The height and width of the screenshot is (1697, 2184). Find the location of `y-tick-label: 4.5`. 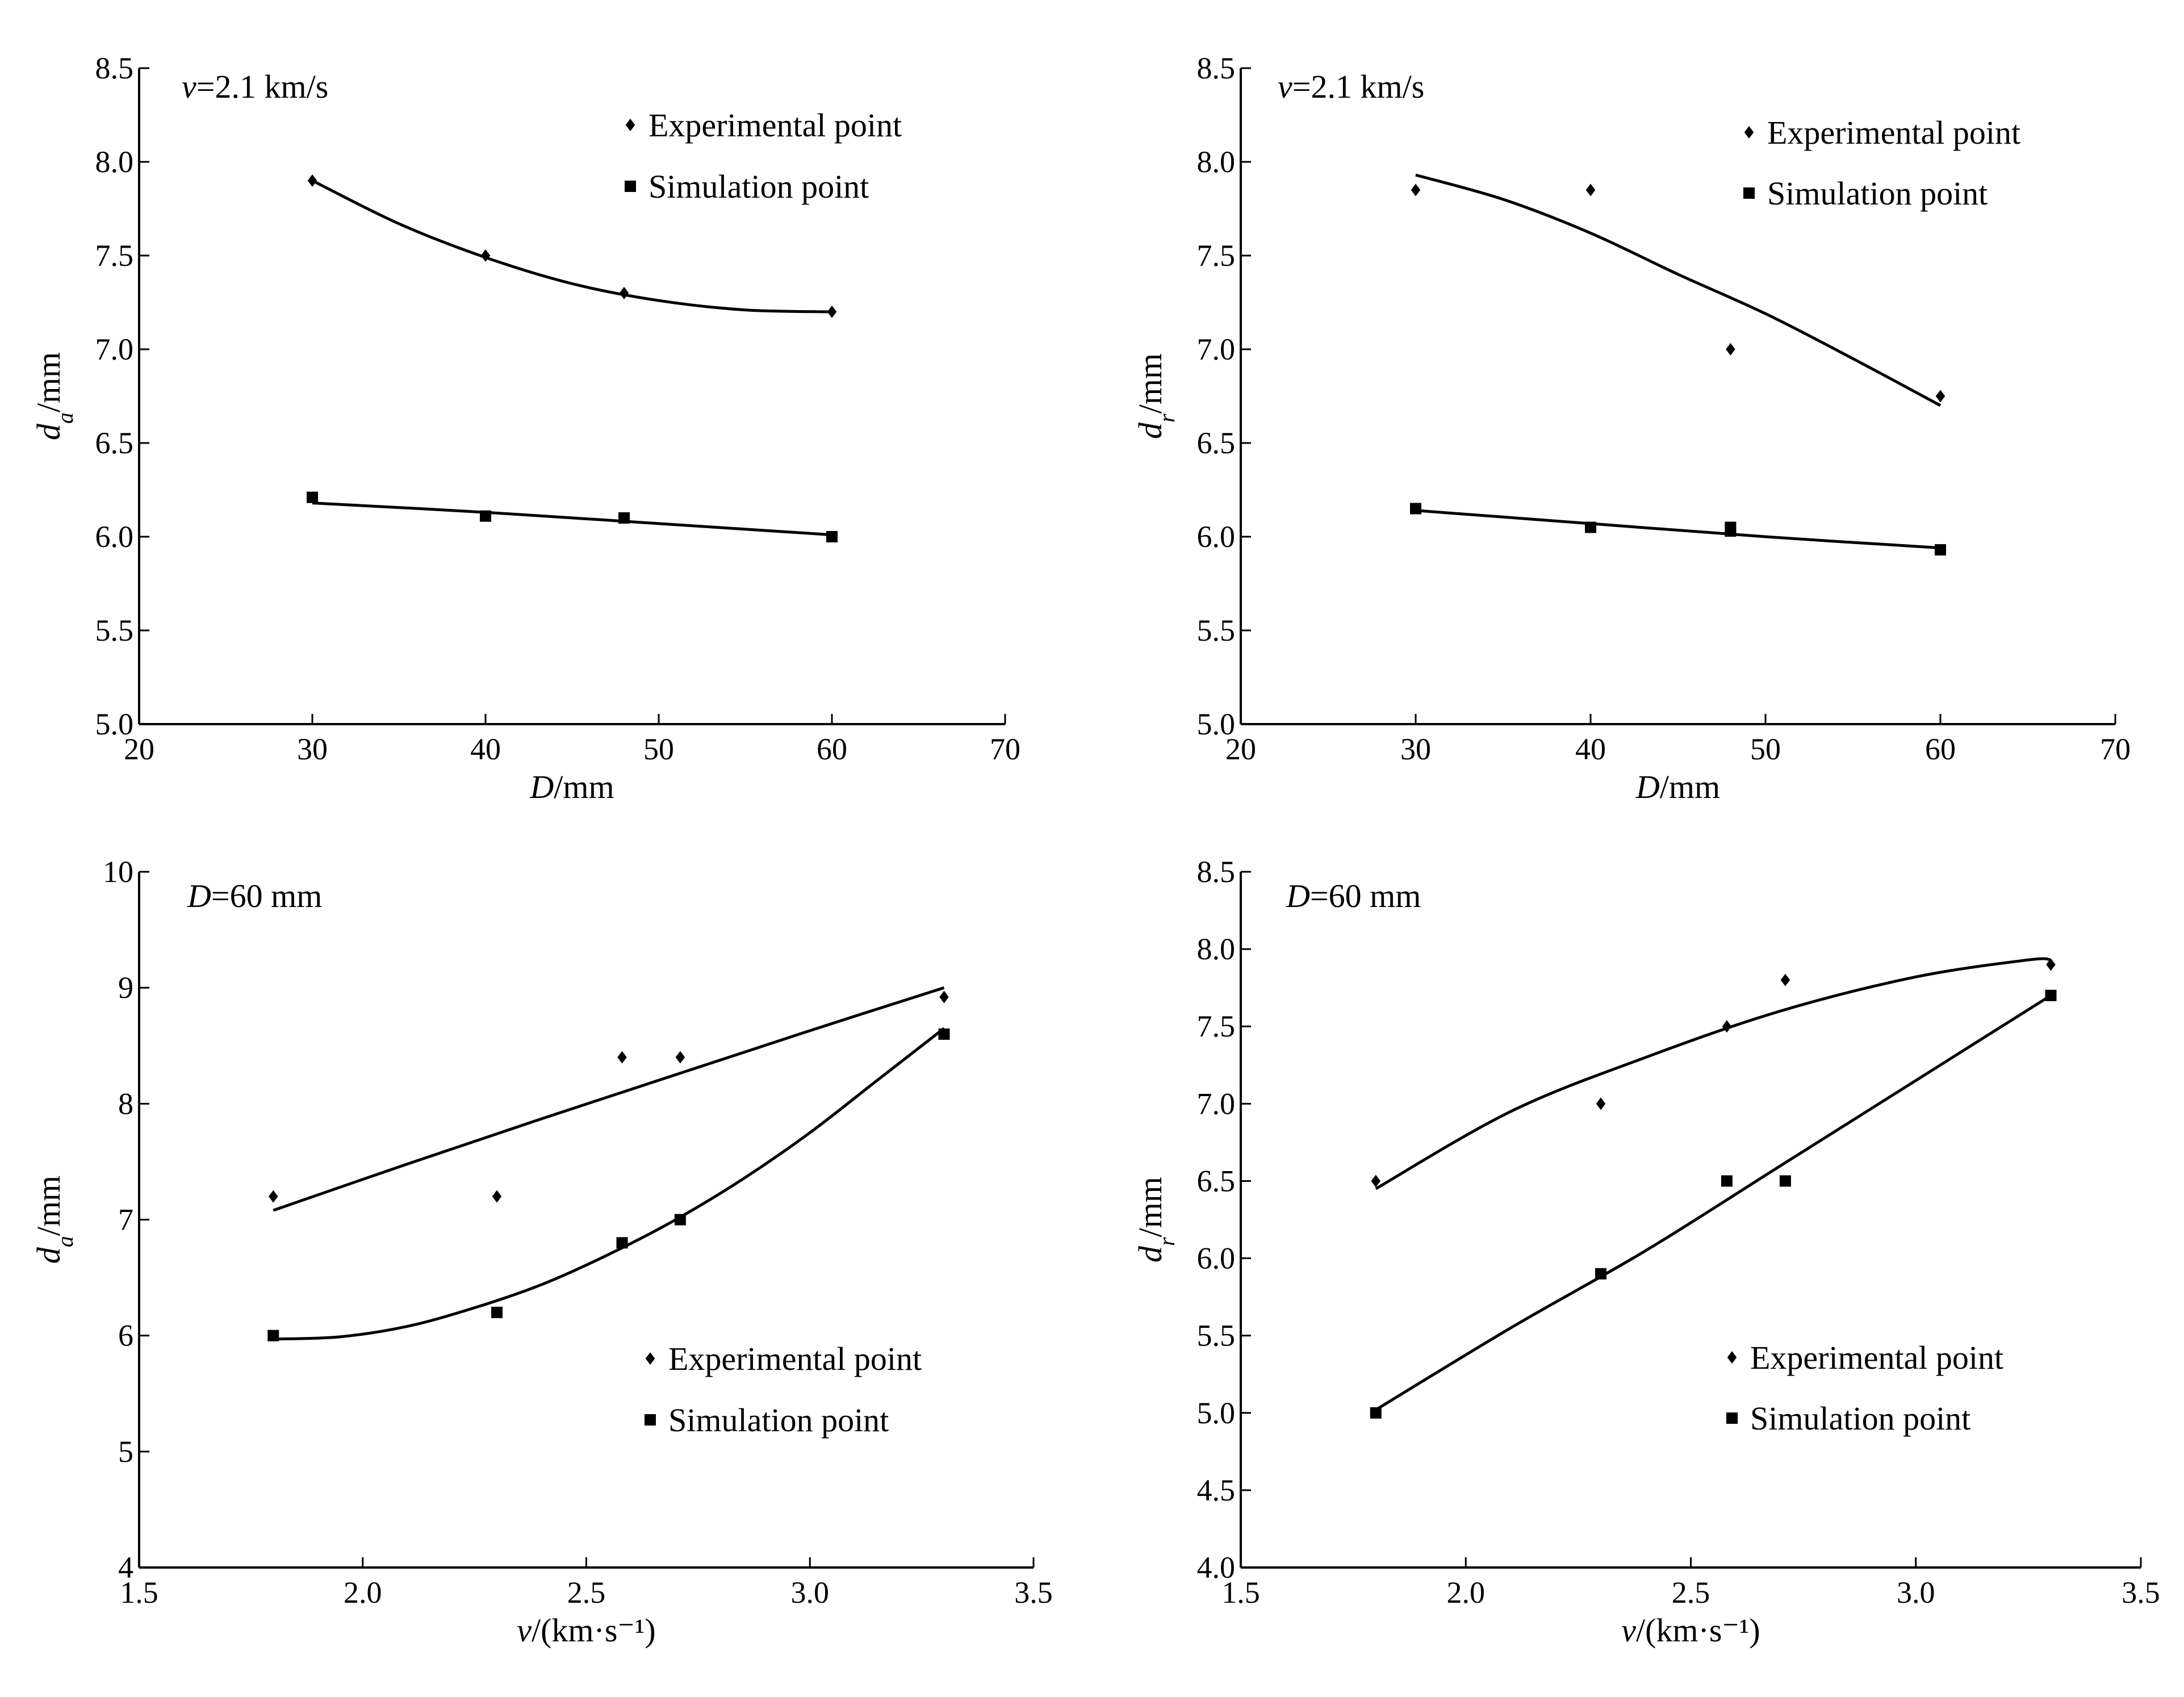

y-tick-label: 4.5 is located at coordinates (1217, 1490).